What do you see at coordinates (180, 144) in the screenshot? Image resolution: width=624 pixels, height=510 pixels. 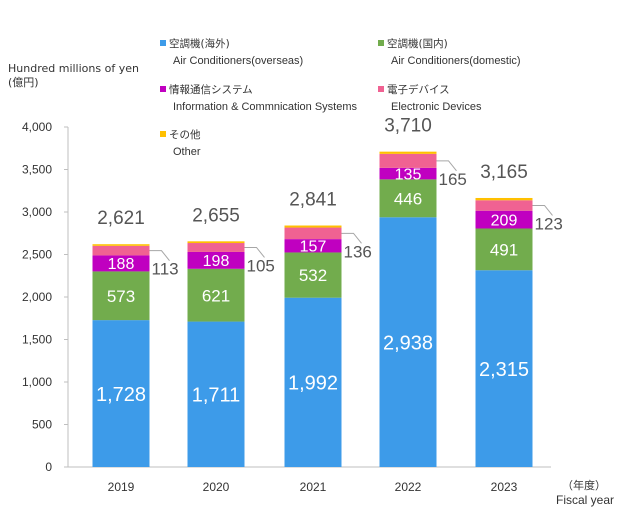 I see `legend-other: その他 Other` at bounding box center [180, 144].